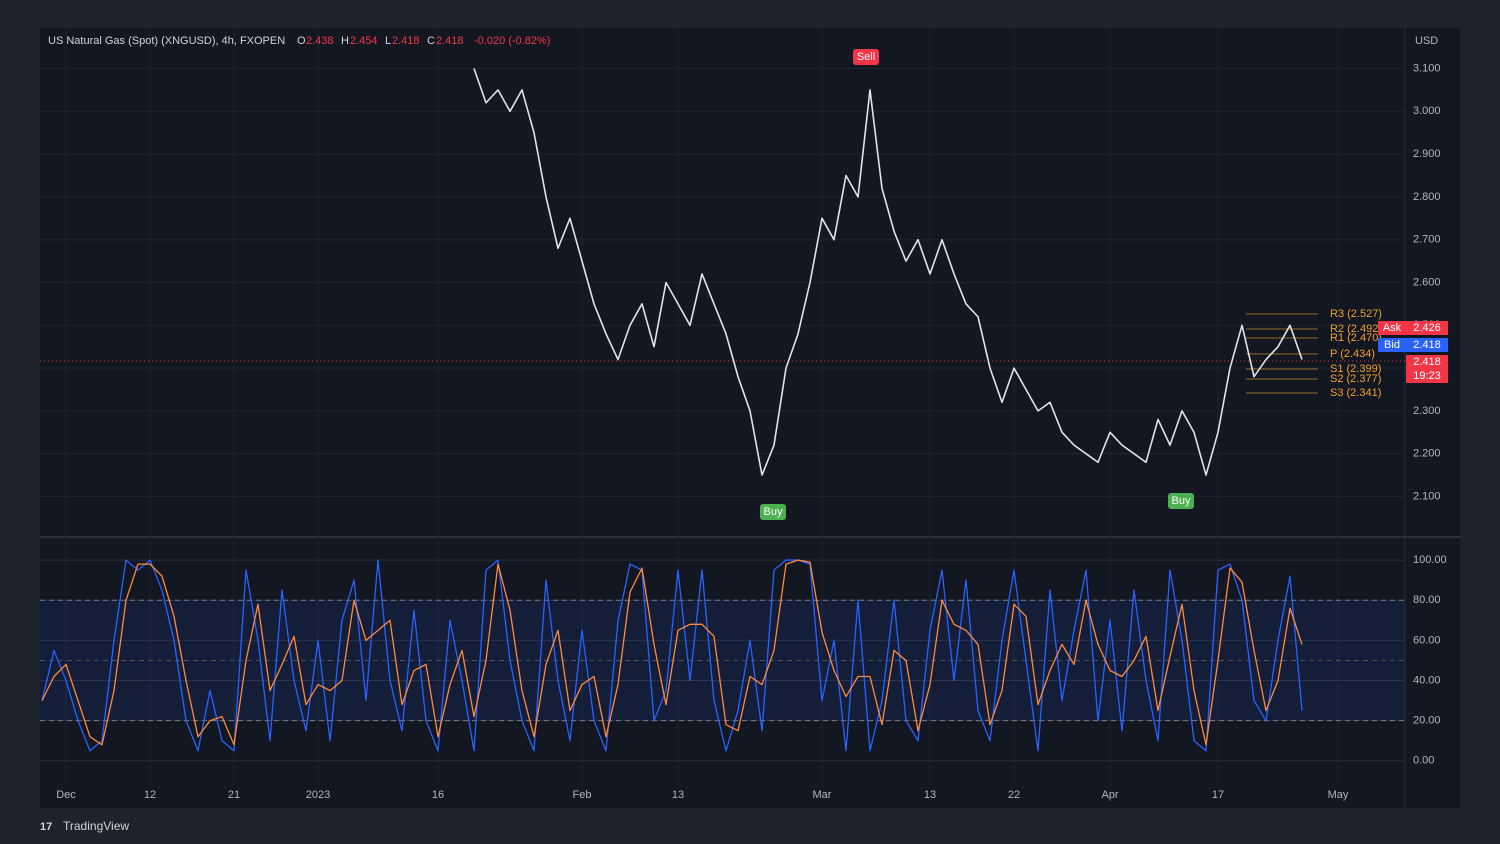  Describe the element at coordinates (234, 795) in the screenshot. I see `x-tick-label: 21` at that location.